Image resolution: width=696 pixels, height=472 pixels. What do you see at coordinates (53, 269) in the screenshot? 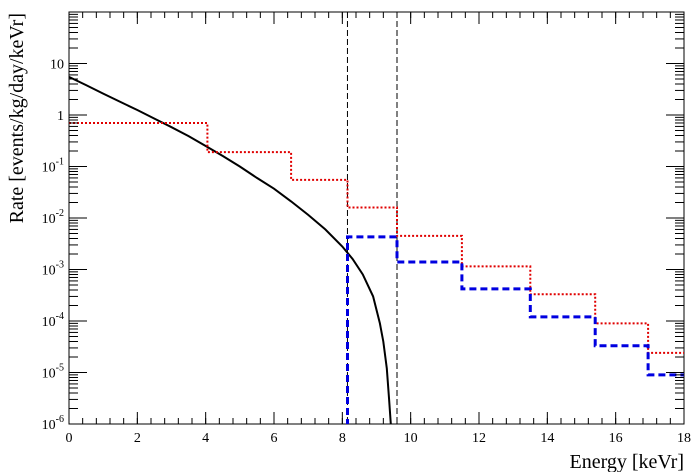
I see `y-tick-label: 10⁻³` at bounding box center [53, 269].